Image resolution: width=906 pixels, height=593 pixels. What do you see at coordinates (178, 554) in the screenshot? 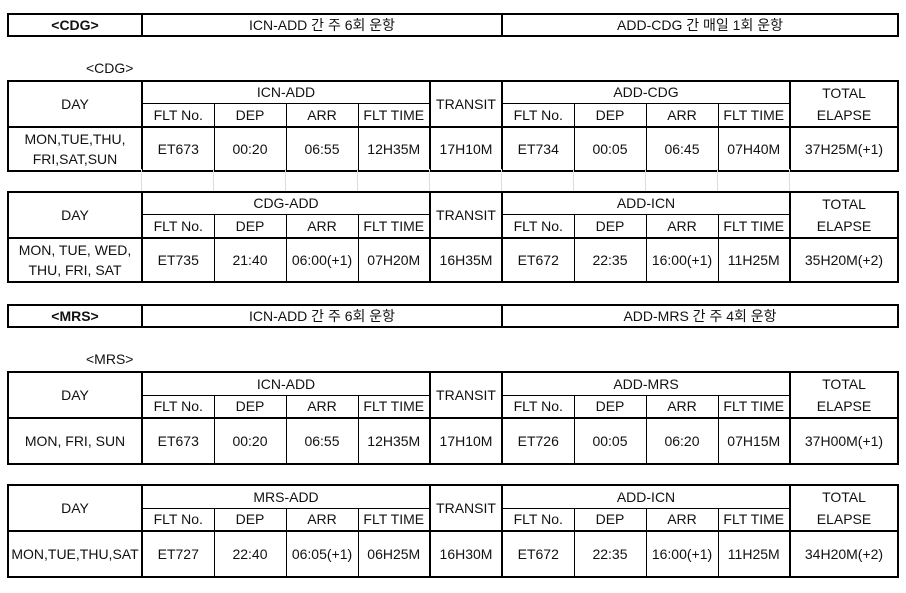
I see `flight-number: ET727` at bounding box center [178, 554].